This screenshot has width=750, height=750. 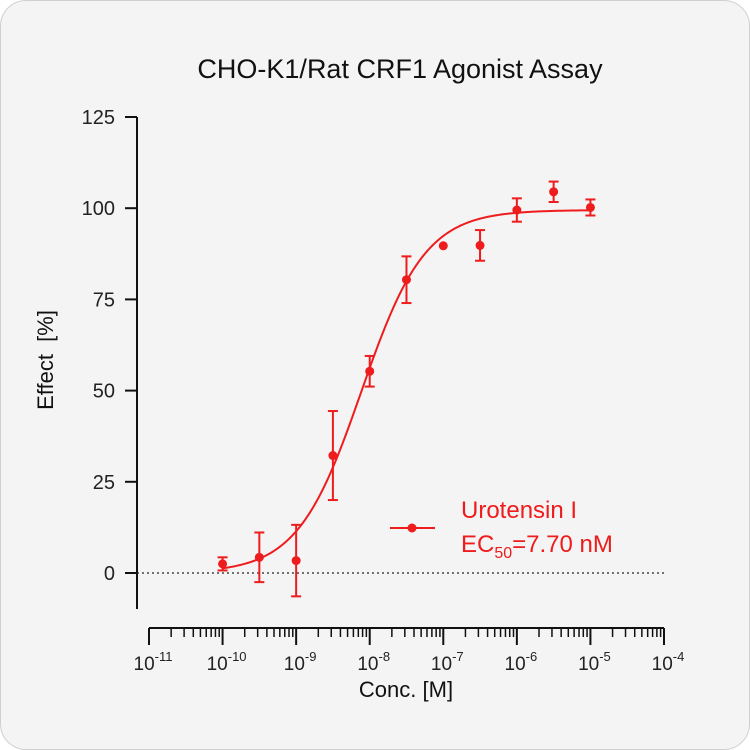 I want to click on ec50-value: =7.70 nM, so click(x=562, y=544).